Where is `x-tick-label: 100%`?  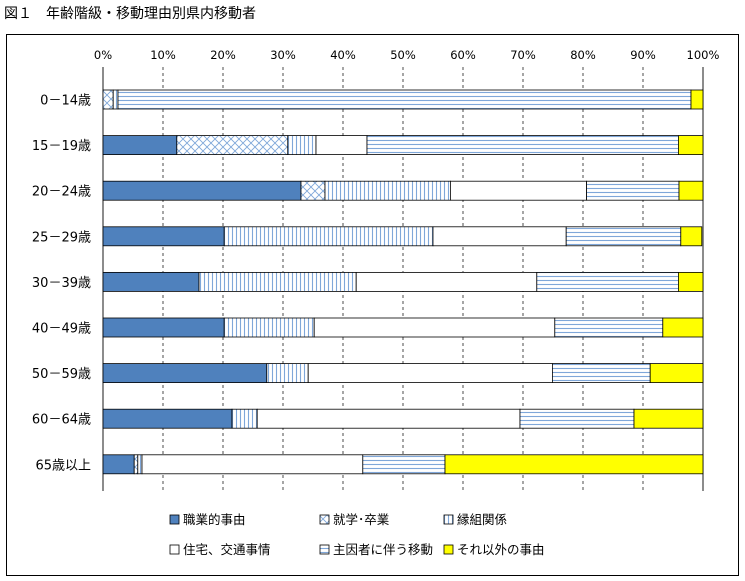
x-tick-label: 100% is located at coordinates (703, 55).